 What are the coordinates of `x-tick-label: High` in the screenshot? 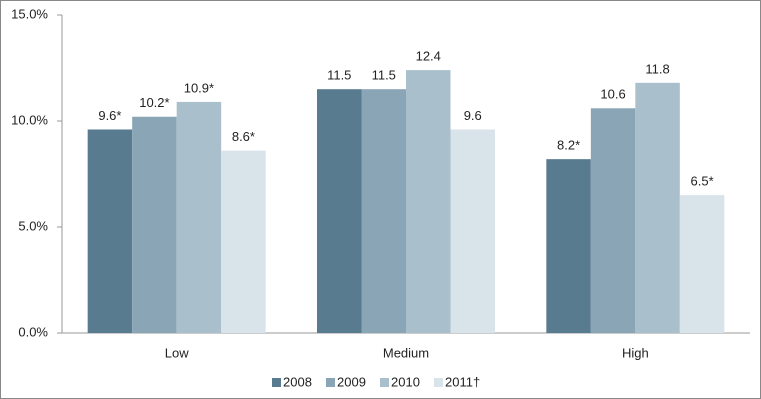 It's located at (635, 352).